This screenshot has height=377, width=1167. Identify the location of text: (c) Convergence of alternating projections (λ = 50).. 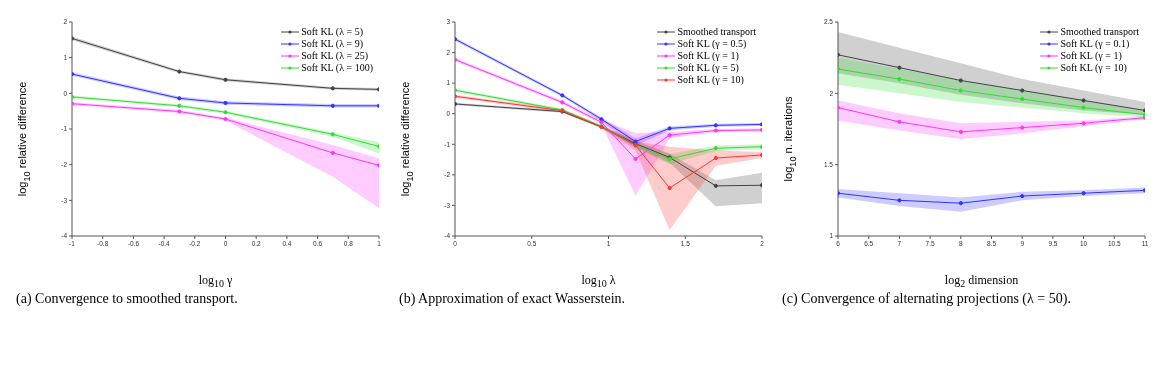
(926, 298).